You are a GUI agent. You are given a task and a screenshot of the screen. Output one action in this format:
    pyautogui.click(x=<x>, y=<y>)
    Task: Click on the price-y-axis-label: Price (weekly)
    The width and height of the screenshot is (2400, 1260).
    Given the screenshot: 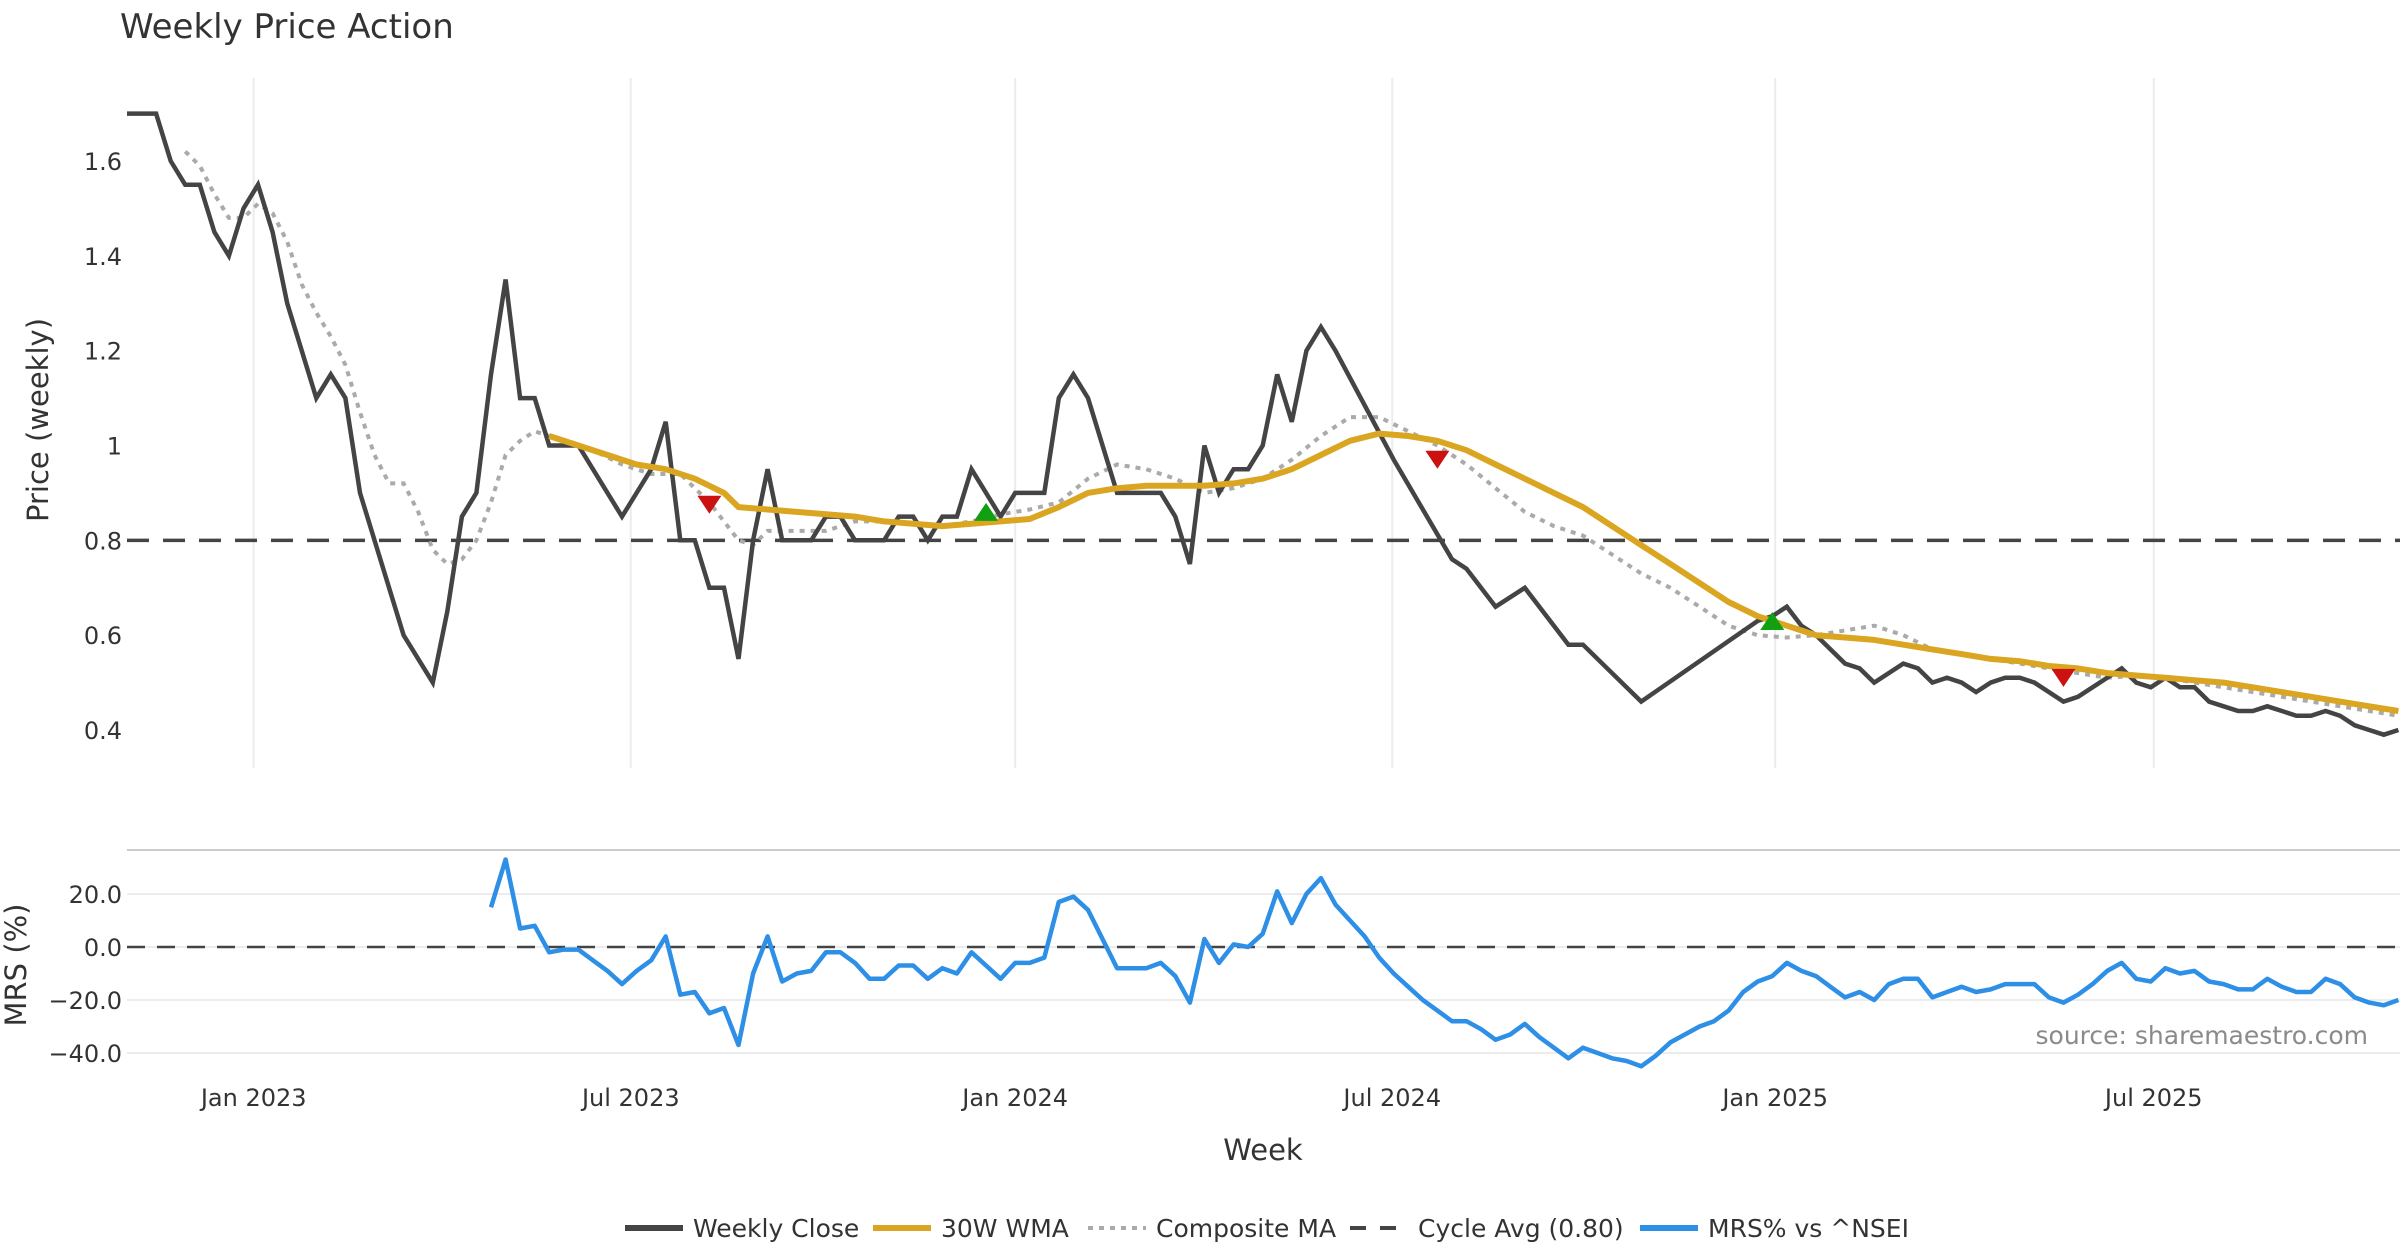 What is the action you would take?
    pyautogui.click(x=38, y=420)
    